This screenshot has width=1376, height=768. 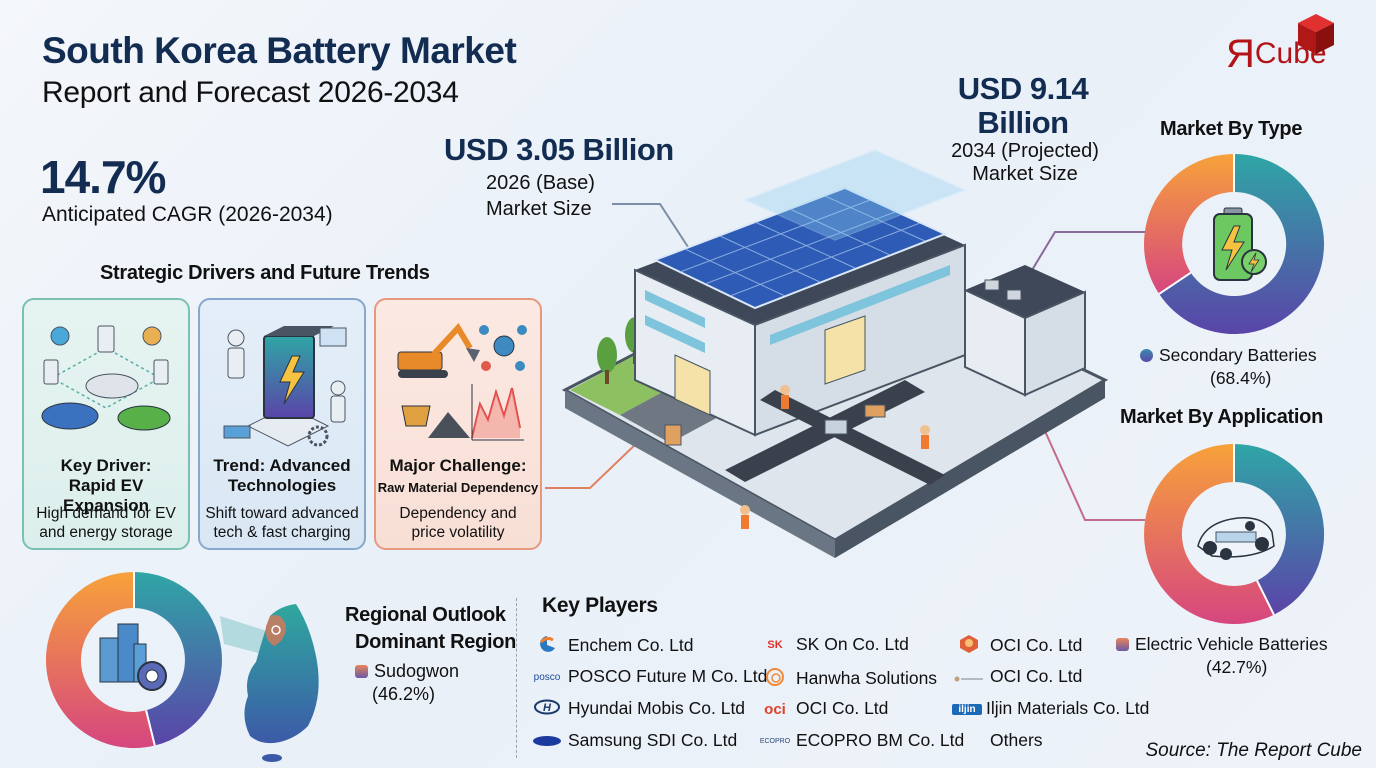 What do you see at coordinates (847, 679) in the screenshot?
I see `player-item: Hanwha Solutions` at bounding box center [847, 679].